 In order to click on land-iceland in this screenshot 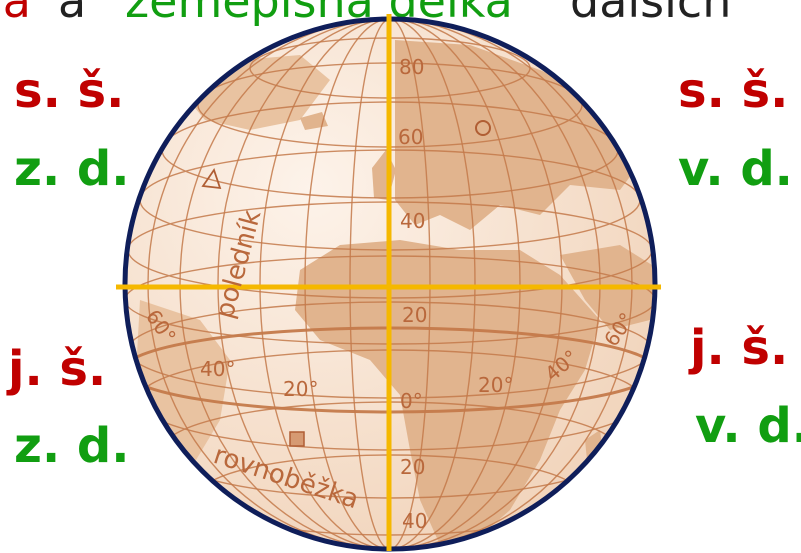, I will do `click(314, 121)`.